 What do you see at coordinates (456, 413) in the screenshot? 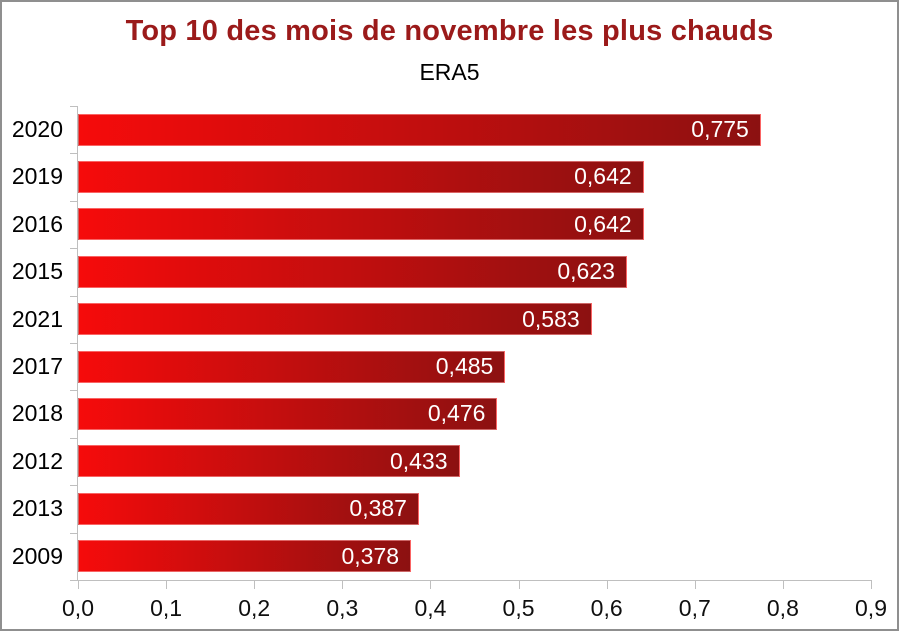
I see `bar-value-label: 0,476` at bounding box center [456, 413].